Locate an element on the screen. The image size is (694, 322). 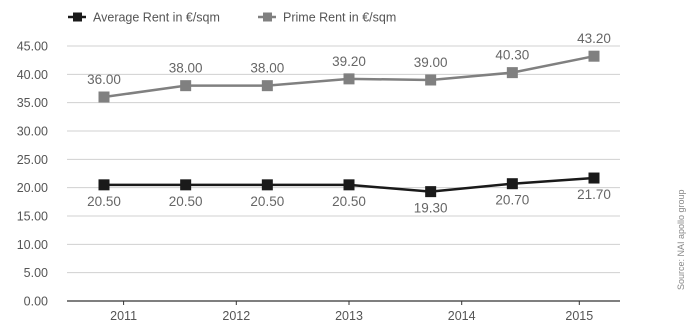
x-tick-label: 2015 is located at coordinates (579, 315).